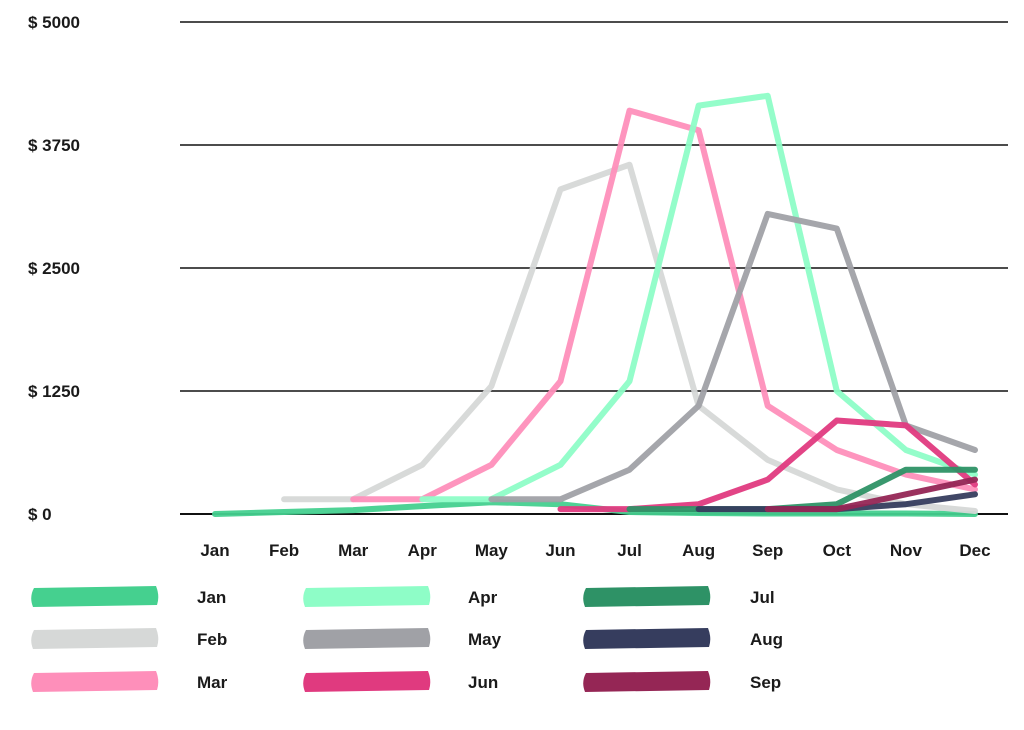 This screenshot has width=1024, height=730. I want to click on legend-label-jul: Jul, so click(762, 597).